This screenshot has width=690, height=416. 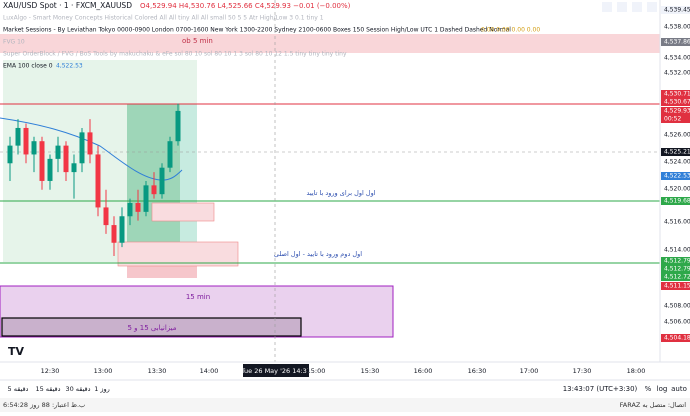 I want to click on log-toggle: log, so click(x=662, y=389).